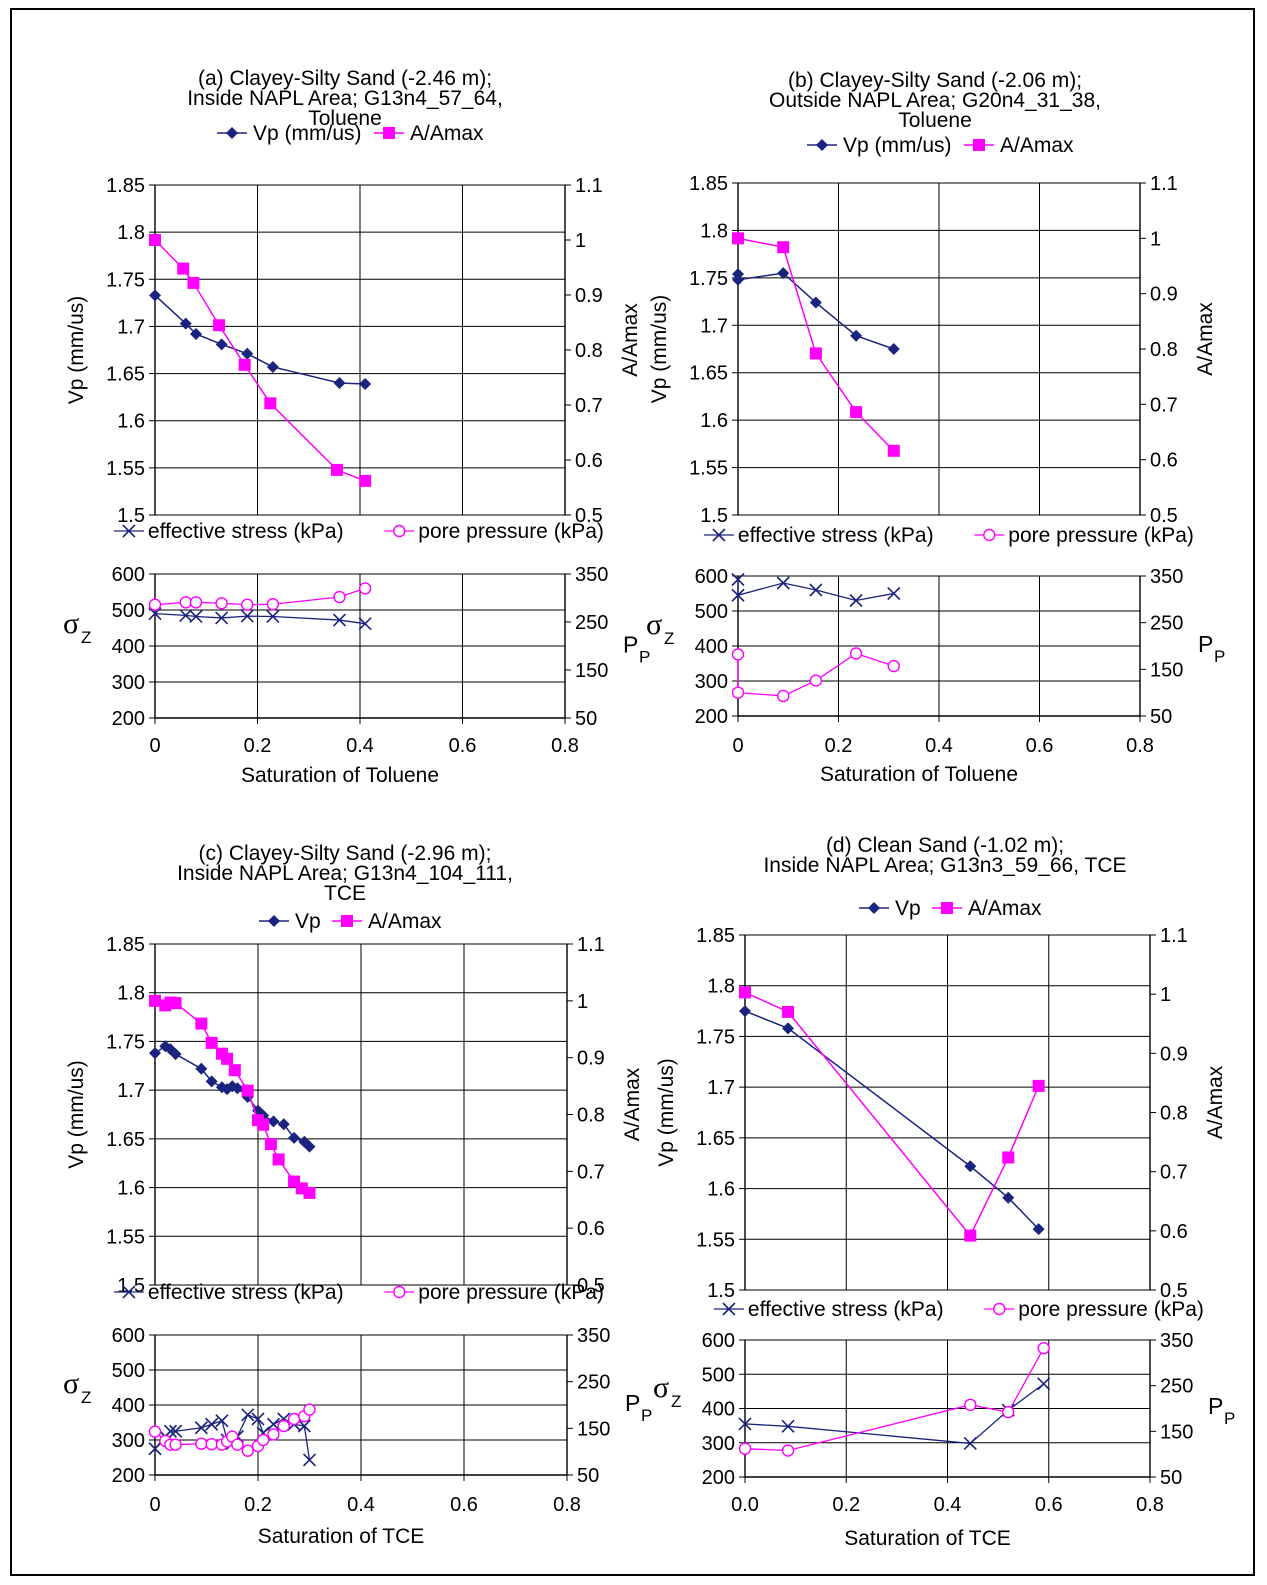 This screenshot has width=1267, height=1585. What do you see at coordinates (345, 78) in the screenshot?
I see `chart-title-line: (a) Clayey-Silty Sand (-2.46 m);` at bounding box center [345, 78].